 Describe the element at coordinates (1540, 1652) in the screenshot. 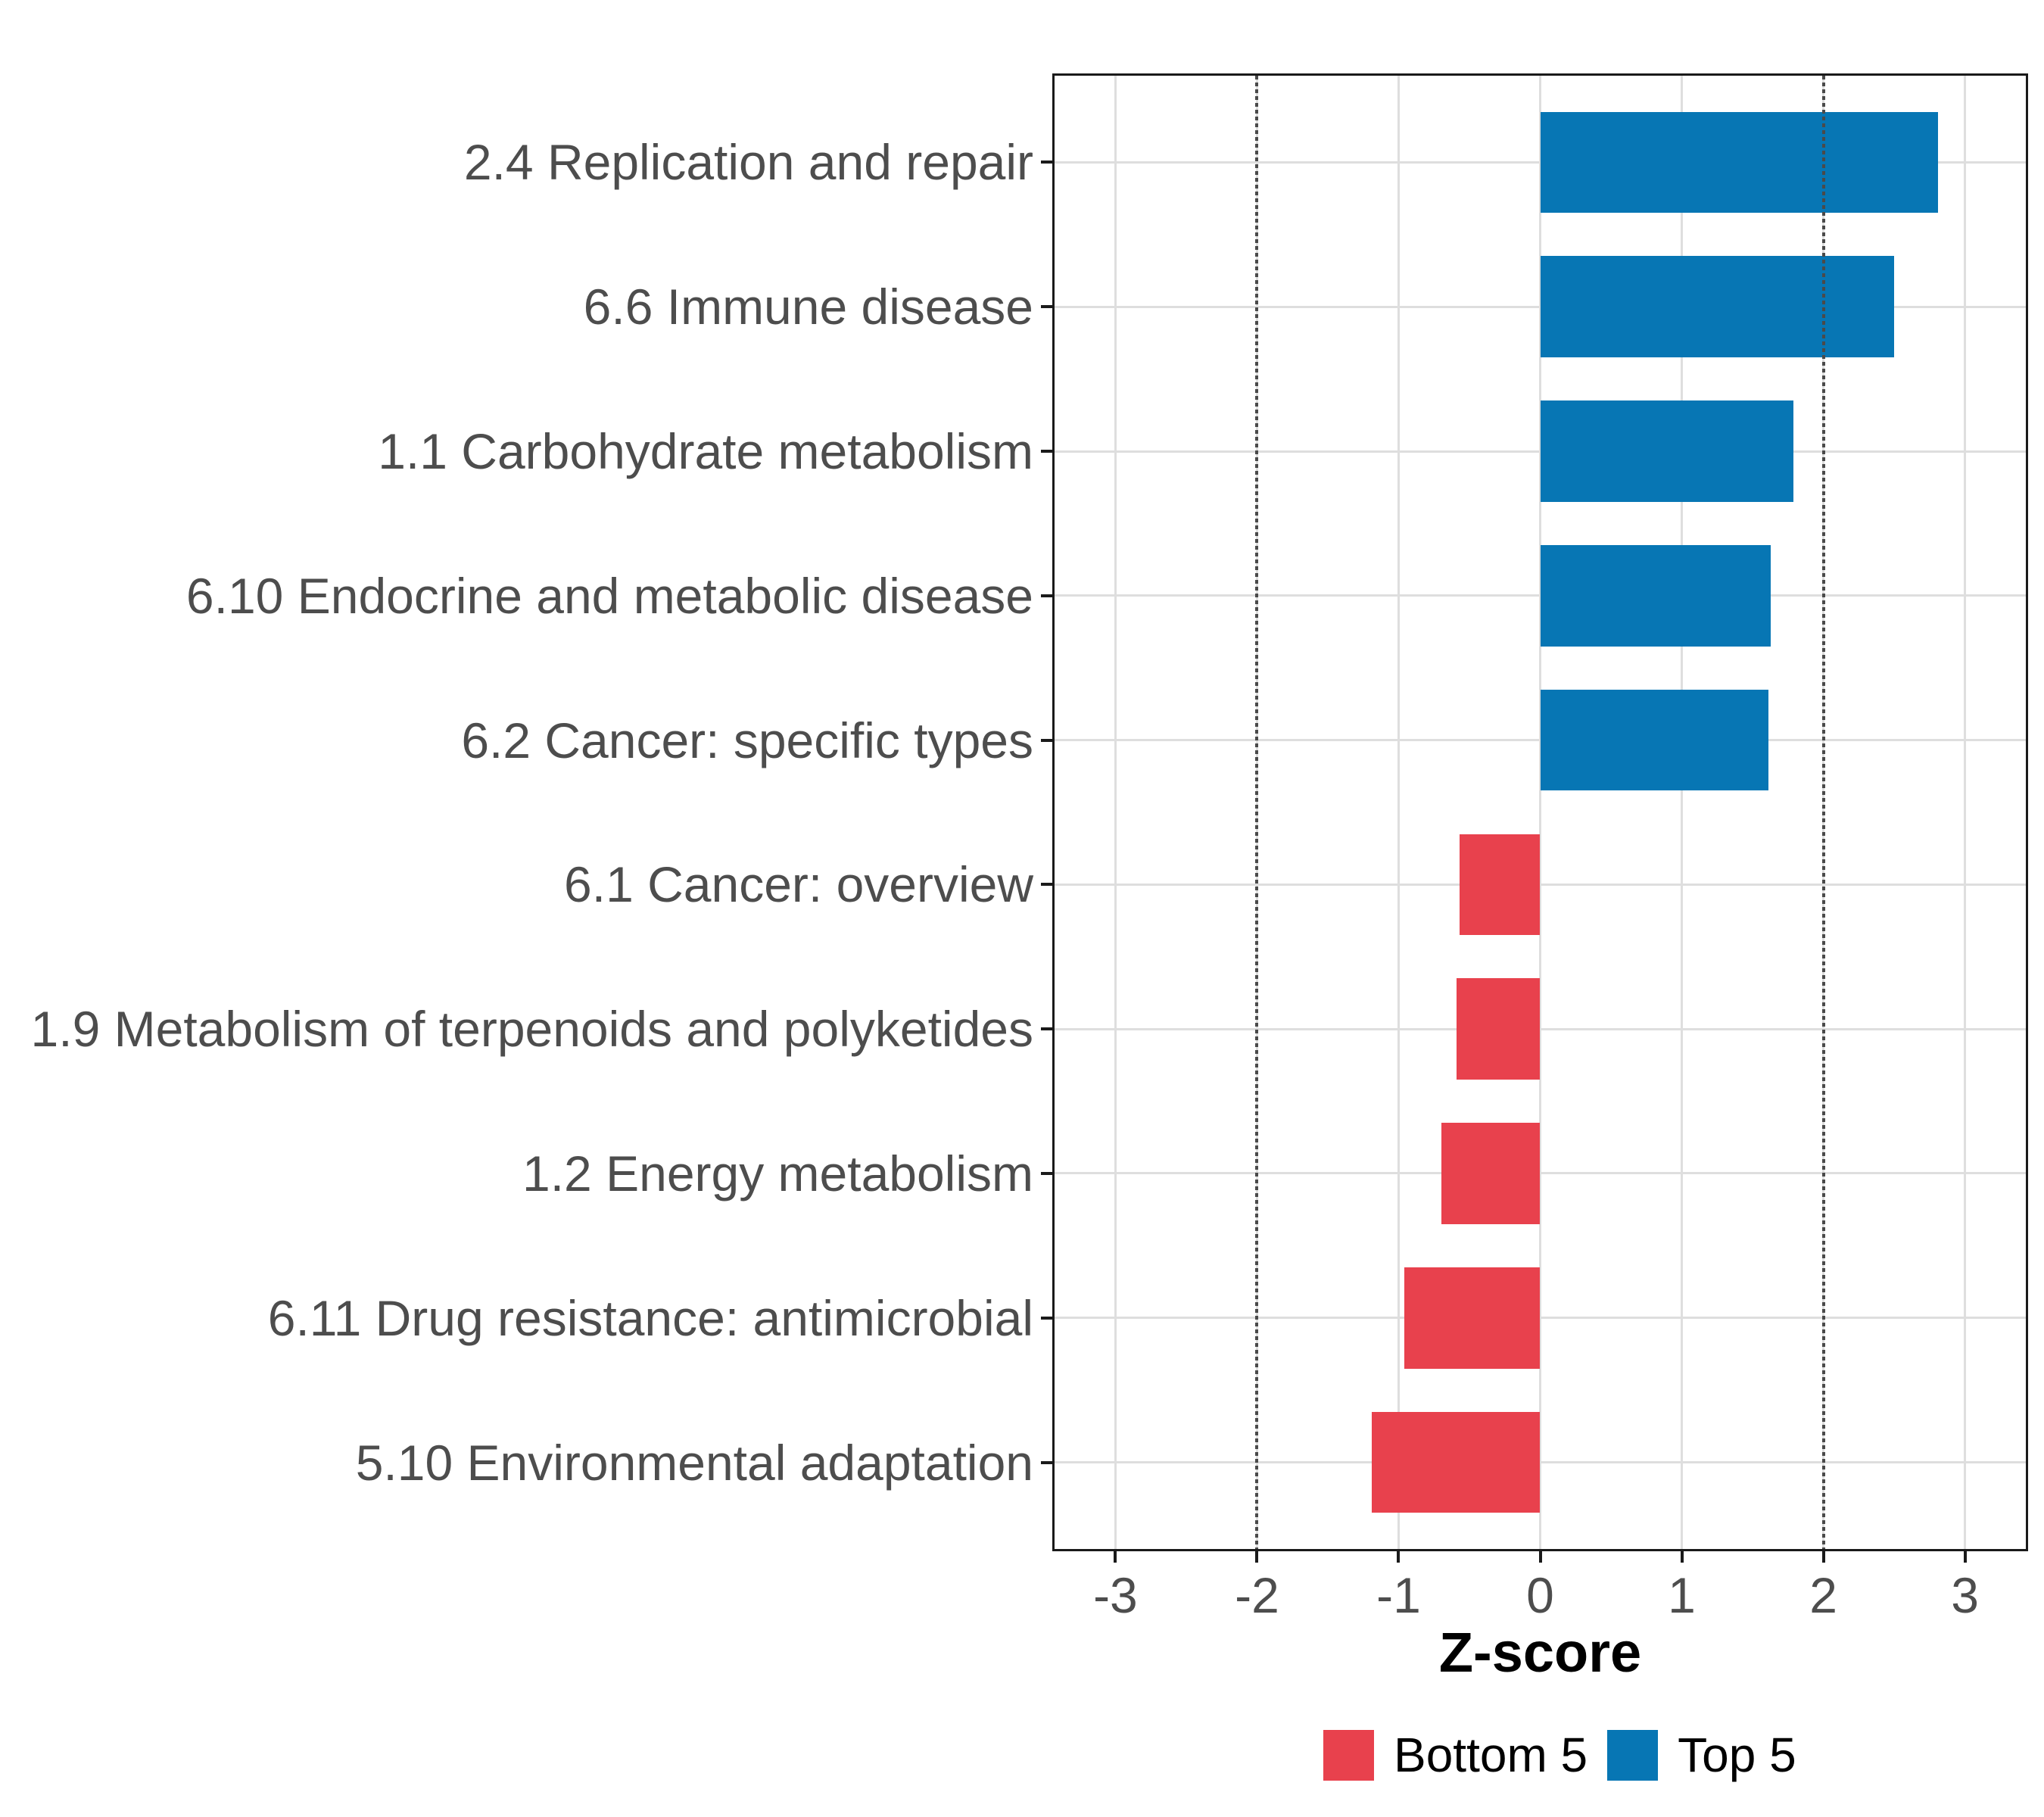

I see `x-axis-title: Z-score` at that location.